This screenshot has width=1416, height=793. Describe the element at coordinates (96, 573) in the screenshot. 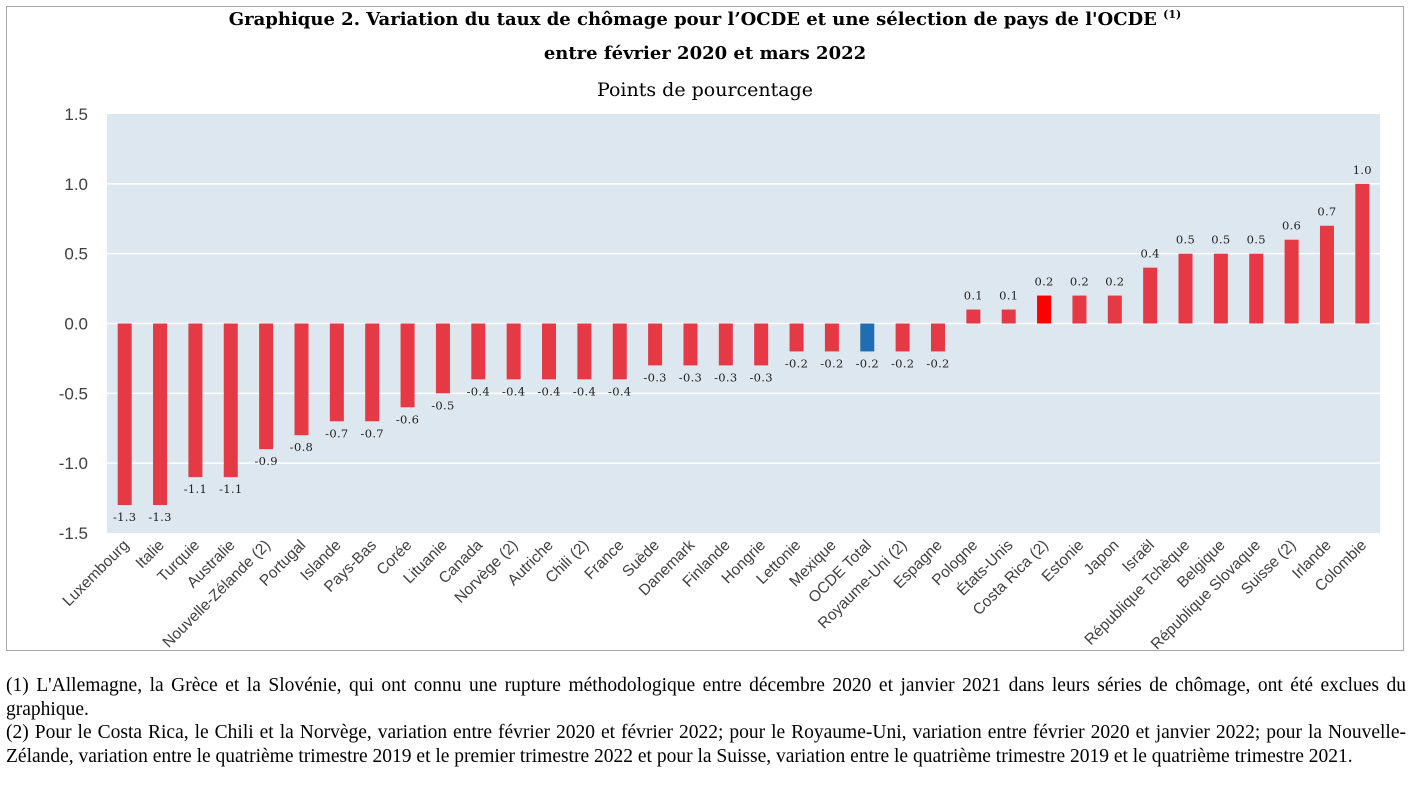

I see `x-tick-label: Luxembourg` at that location.